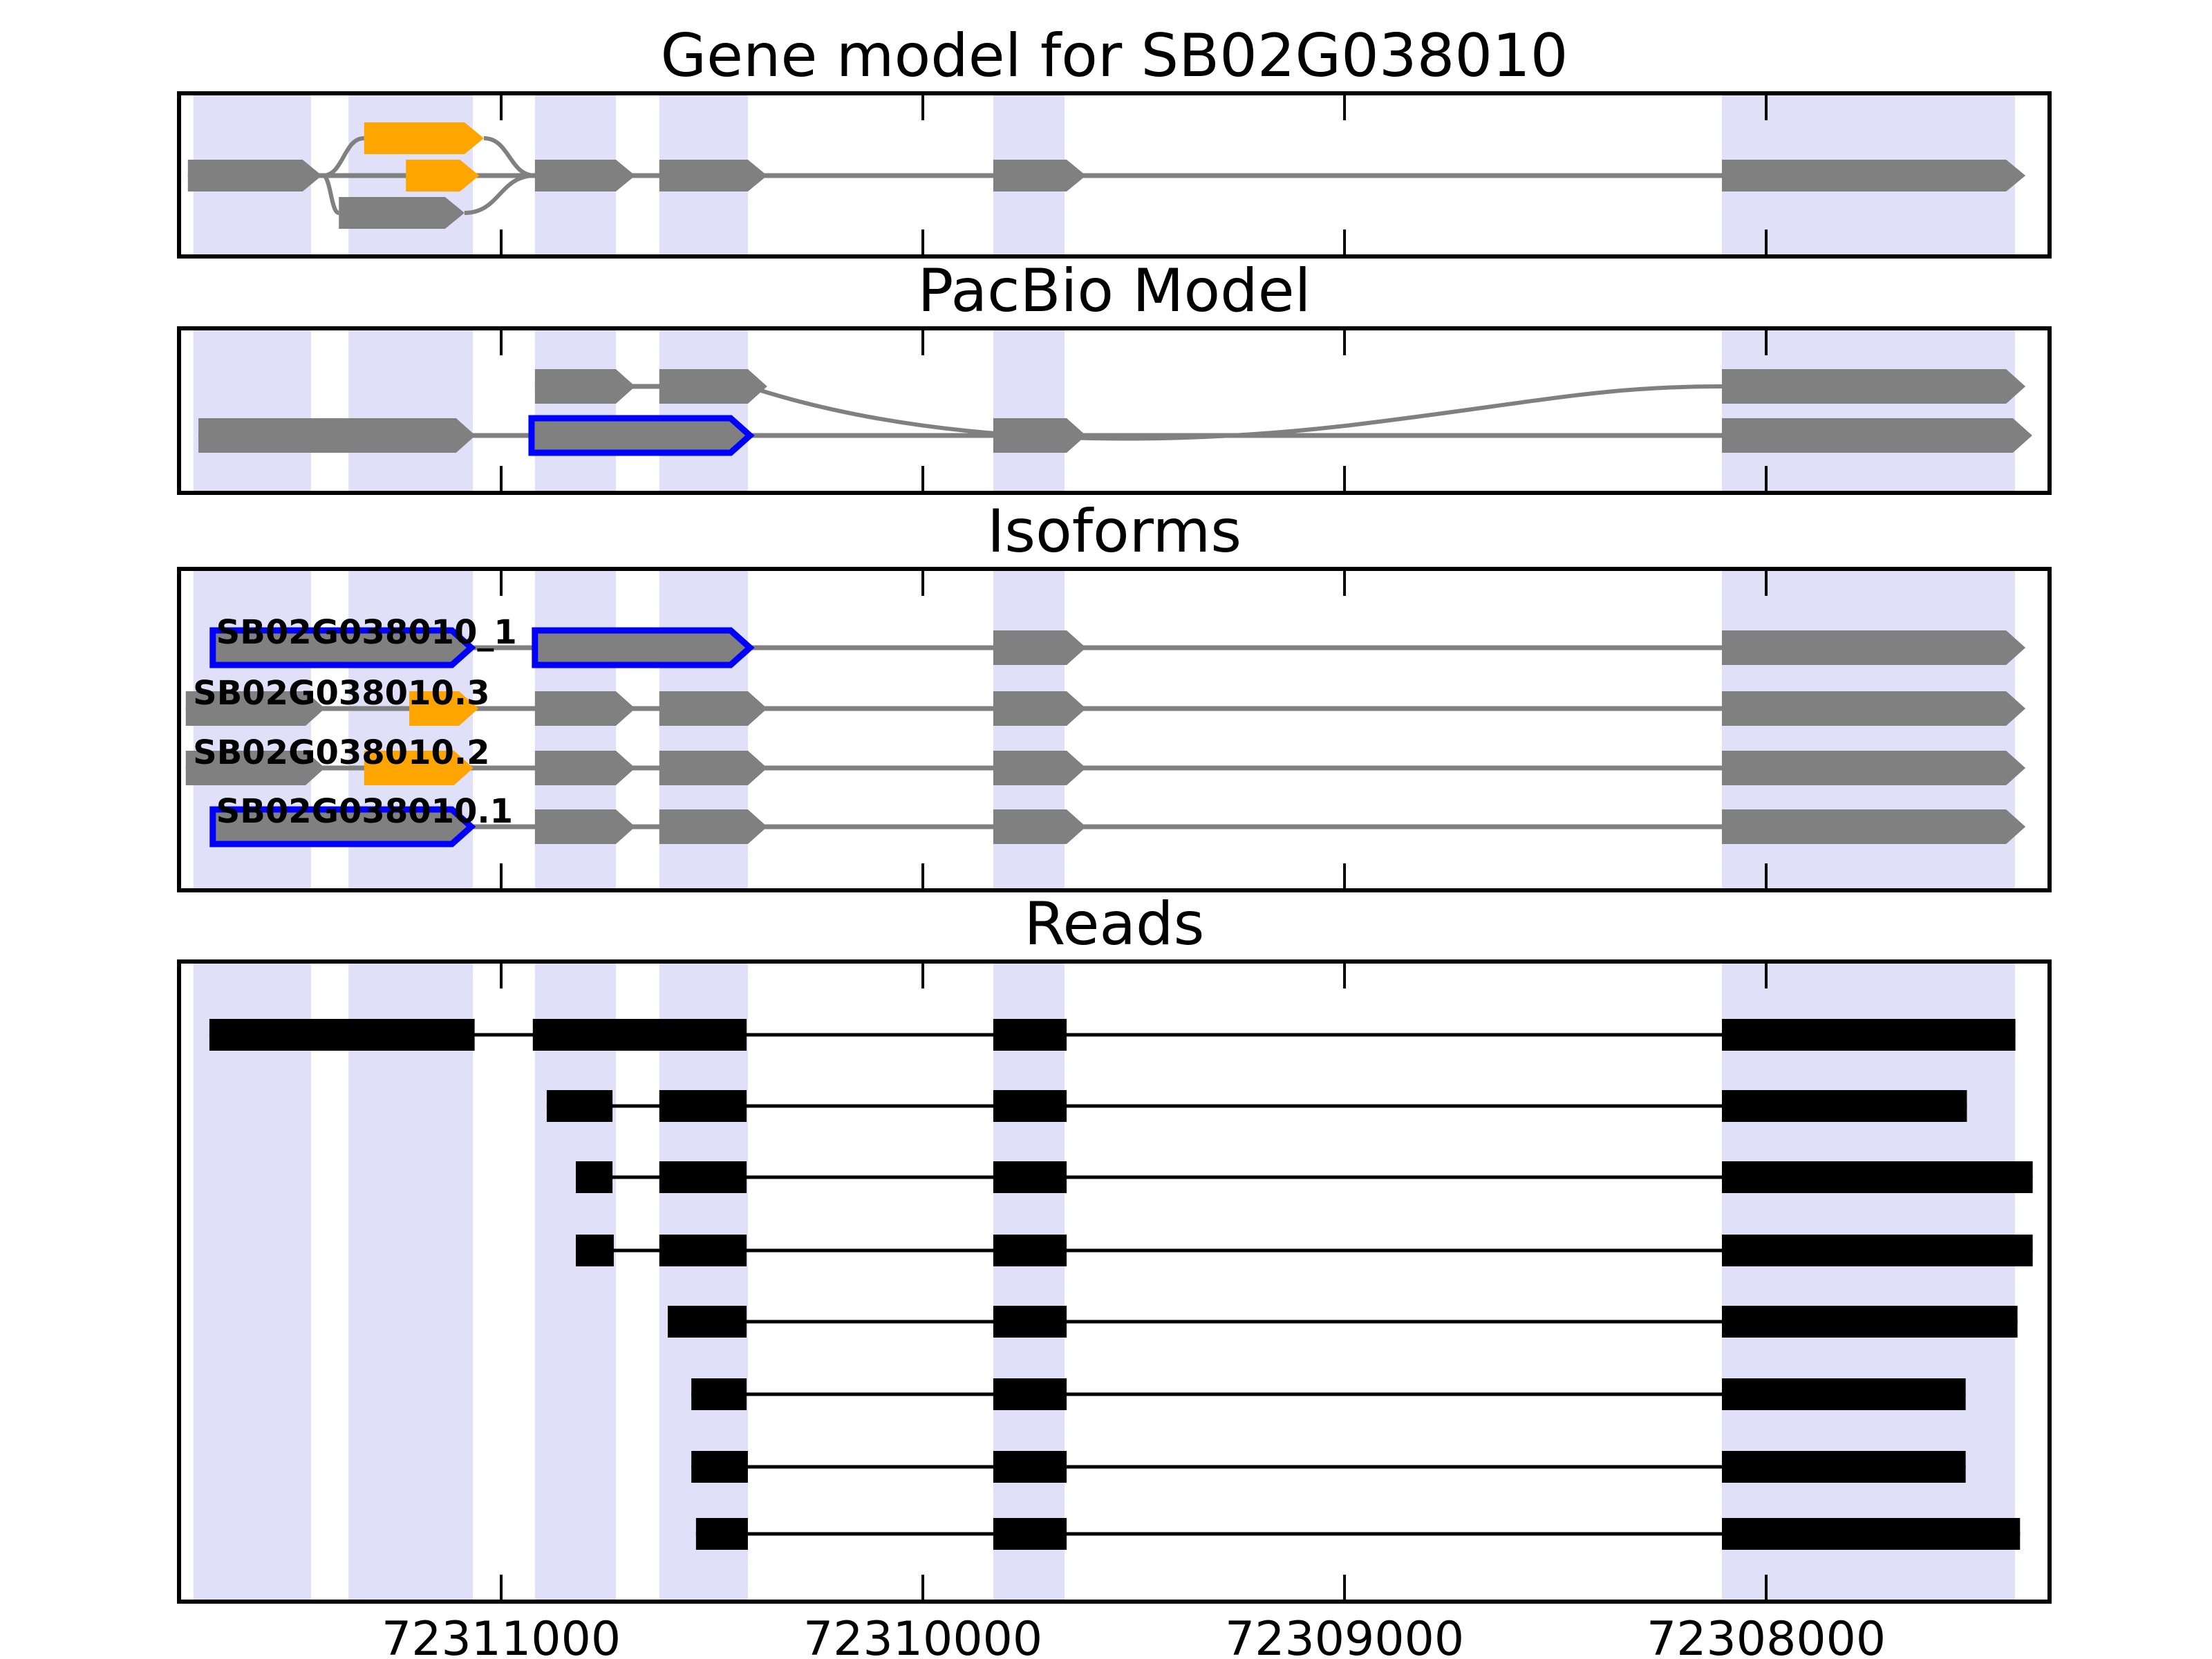  What do you see at coordinates (922, 1635) in the screenshot?
I see `axis-tick-label: 72310000` at bounding box center [922, 1635].